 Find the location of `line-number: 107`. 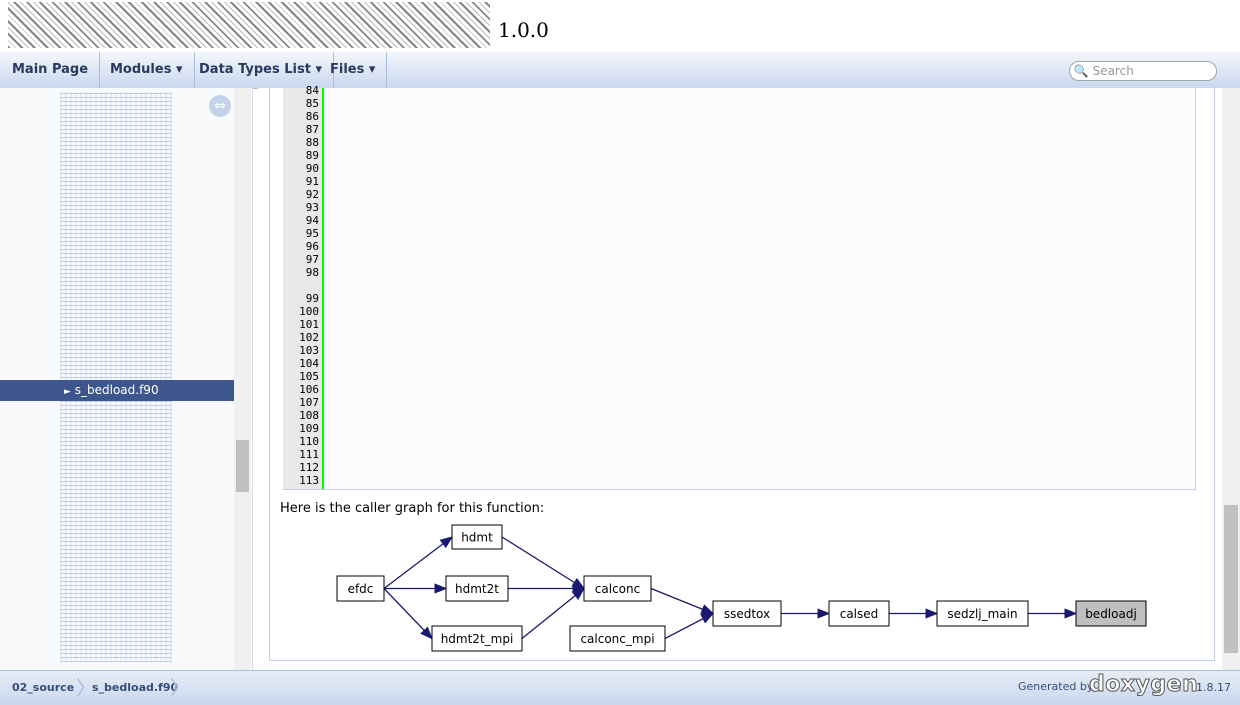

line-number: 107 is located at coordinates (309, 402).